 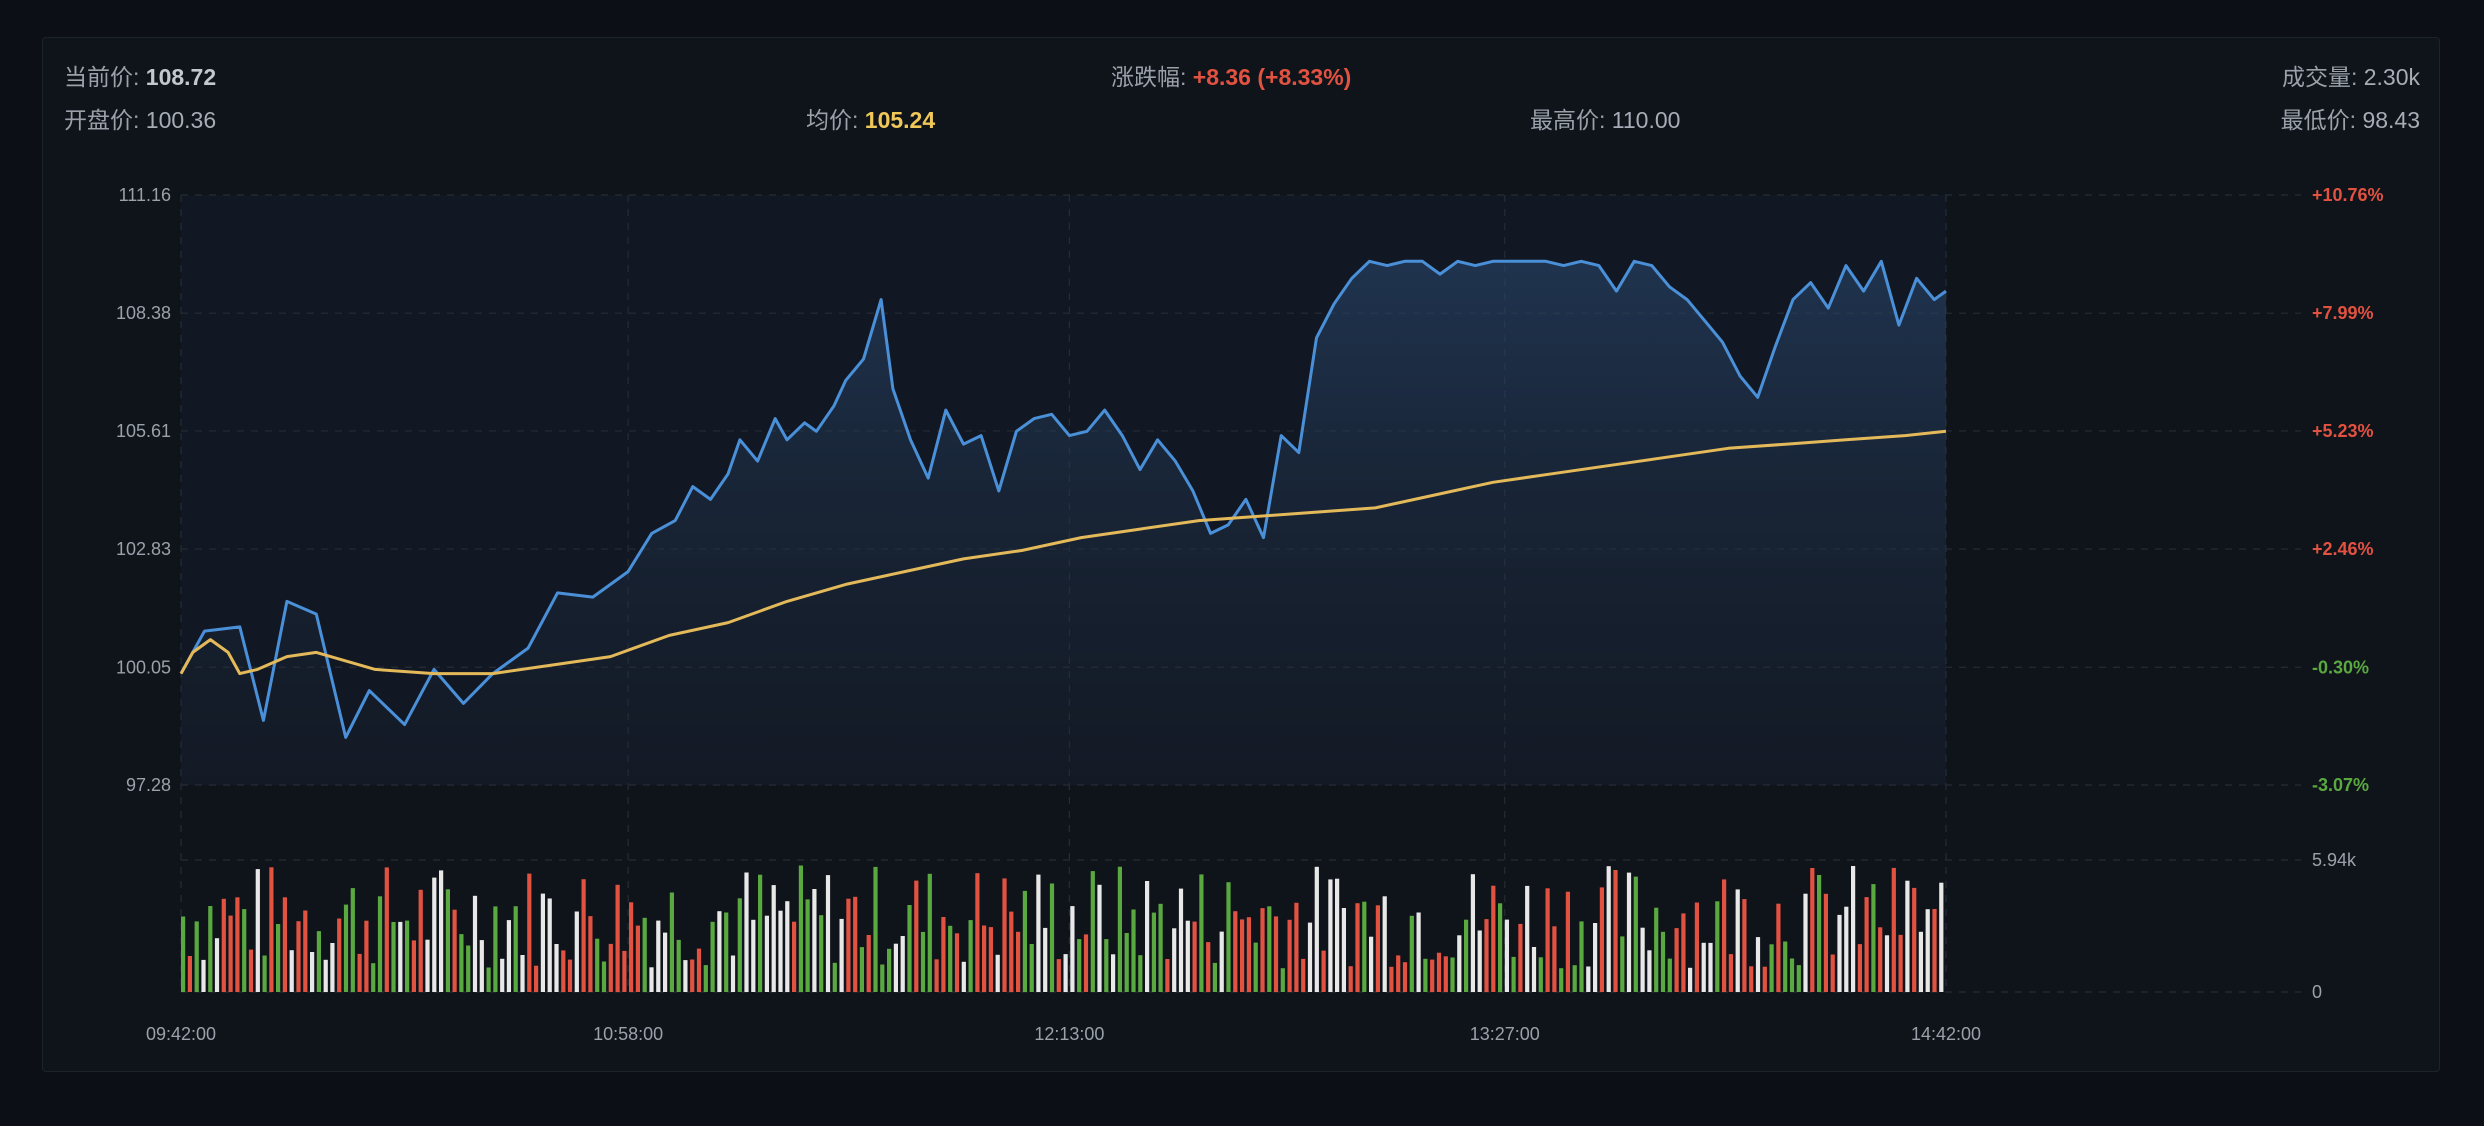 I want to click on low-price-label: 最低价:, so click(x=2321, y=120).